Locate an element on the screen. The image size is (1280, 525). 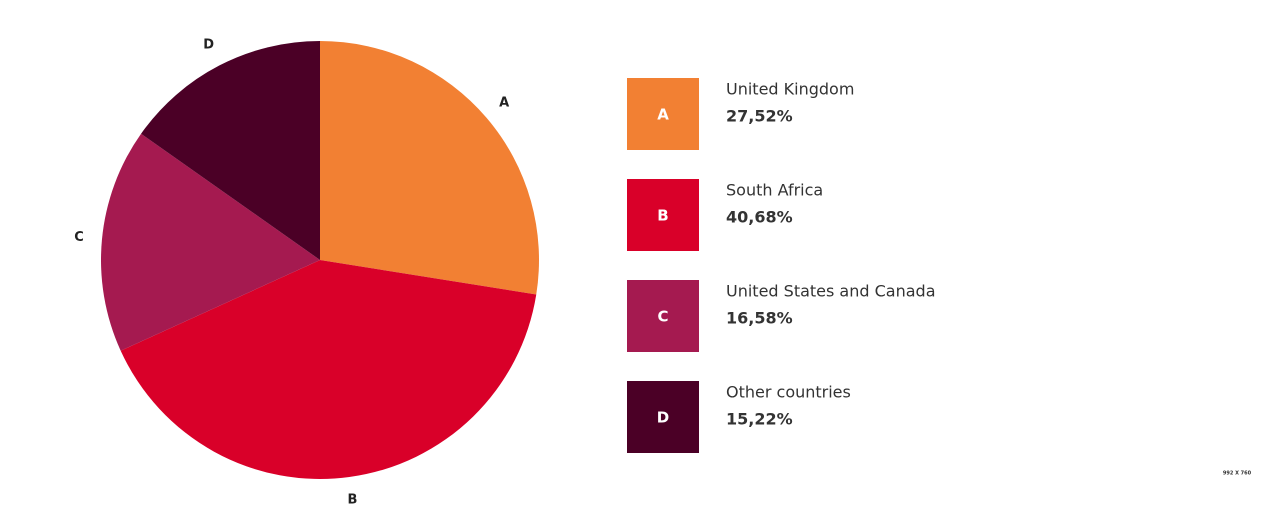
legend-value: 16,58% is located at coordinates (759, 318).